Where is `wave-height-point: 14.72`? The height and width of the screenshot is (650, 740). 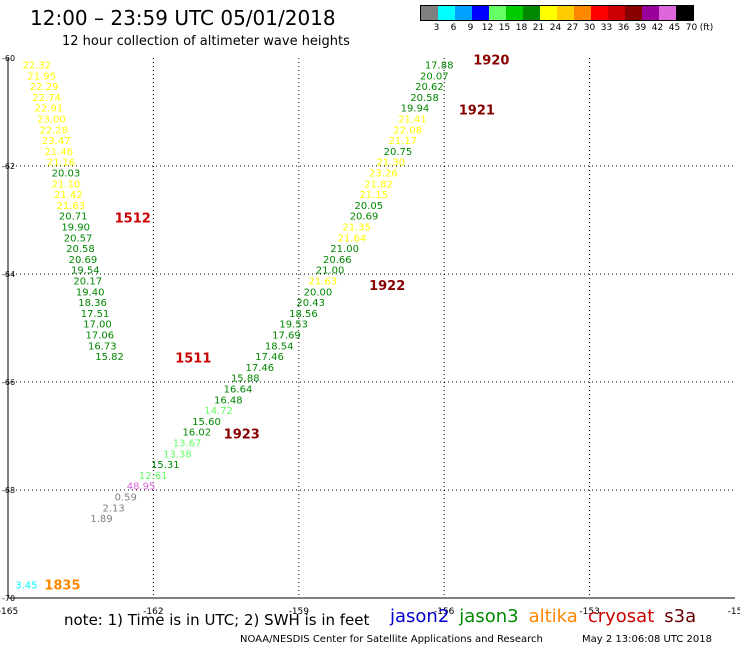 wave-height-point: 14.72 is located at coordinates (218, 411).